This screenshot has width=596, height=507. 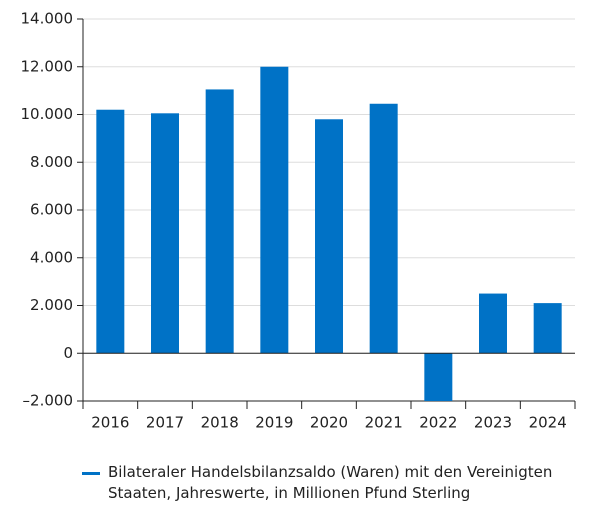 I want to click on y-tick-label: 2.000, so click(x=51, y=305).